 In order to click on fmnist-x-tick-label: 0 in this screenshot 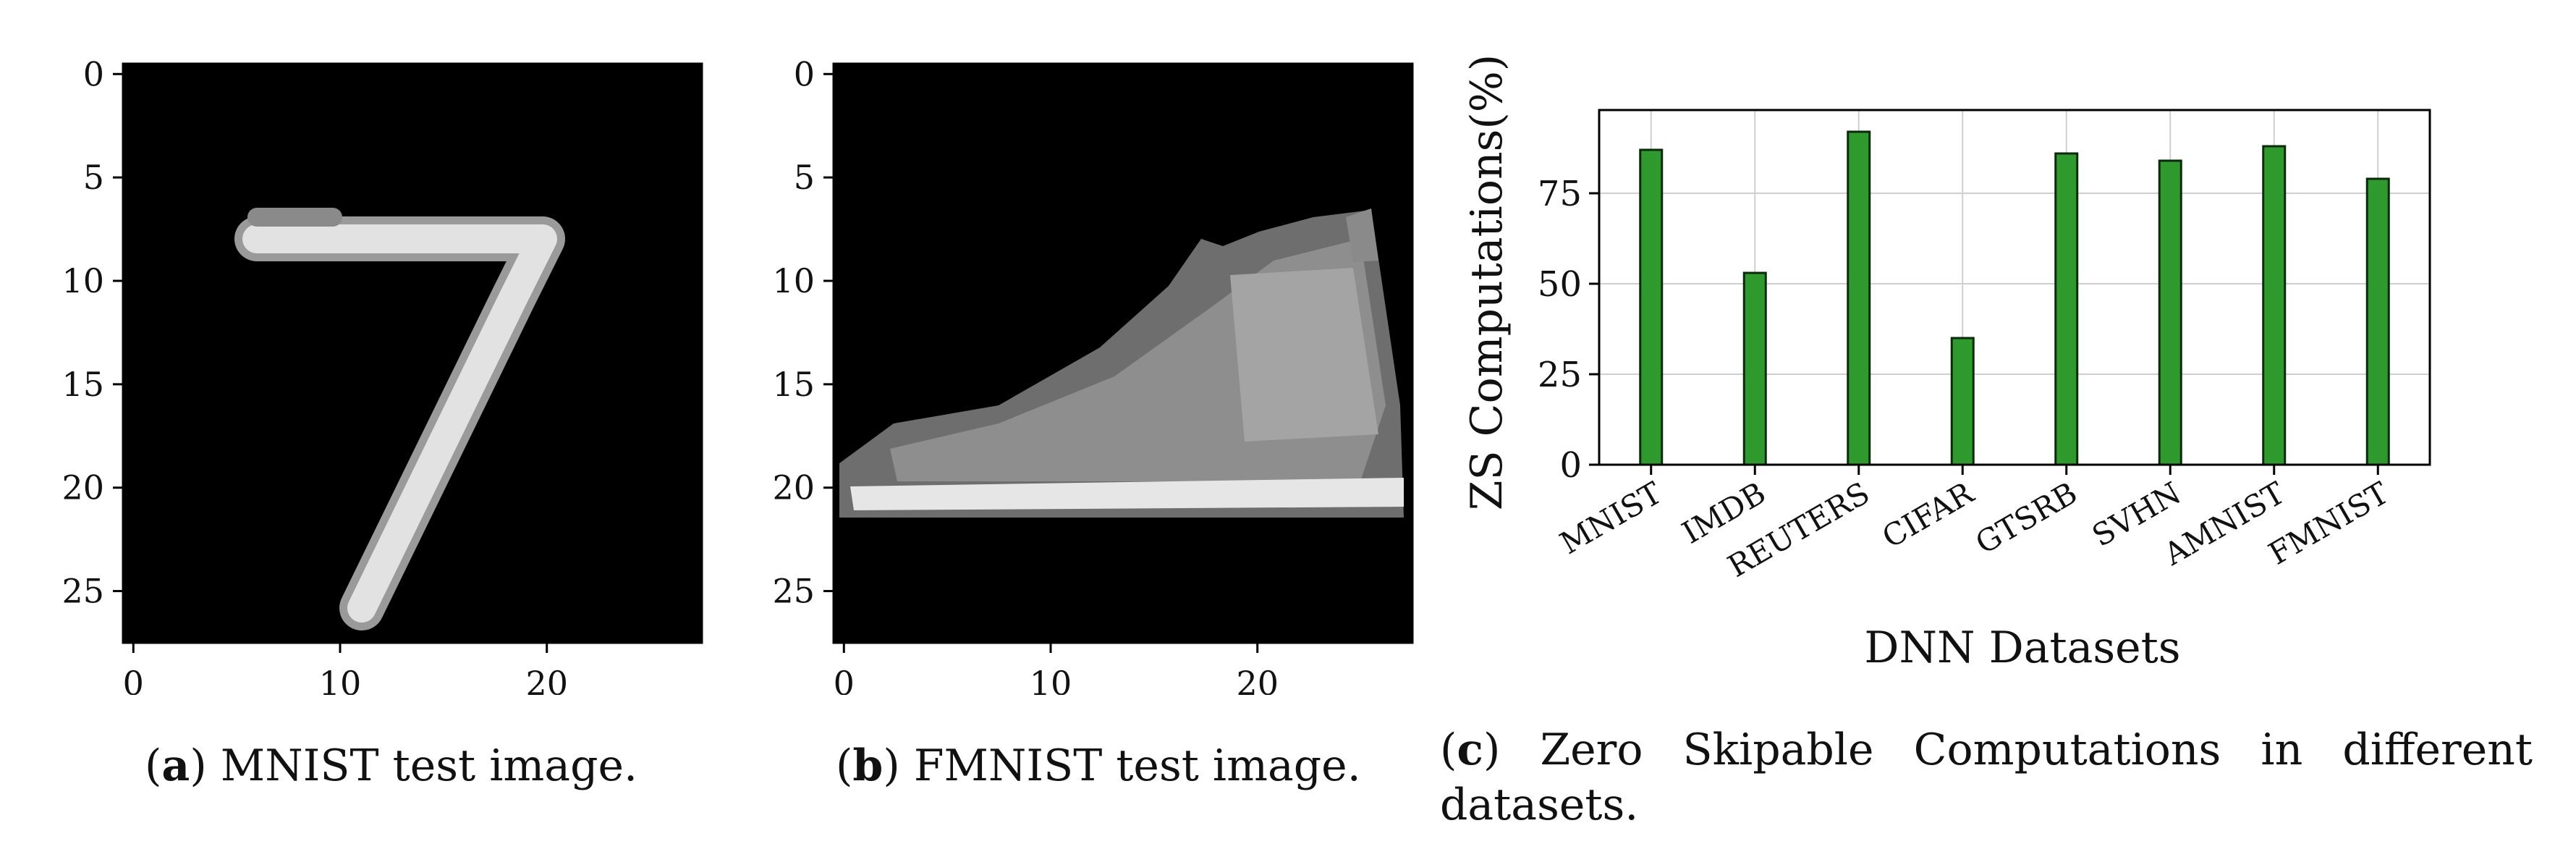, I will do `click(844, 679)`.